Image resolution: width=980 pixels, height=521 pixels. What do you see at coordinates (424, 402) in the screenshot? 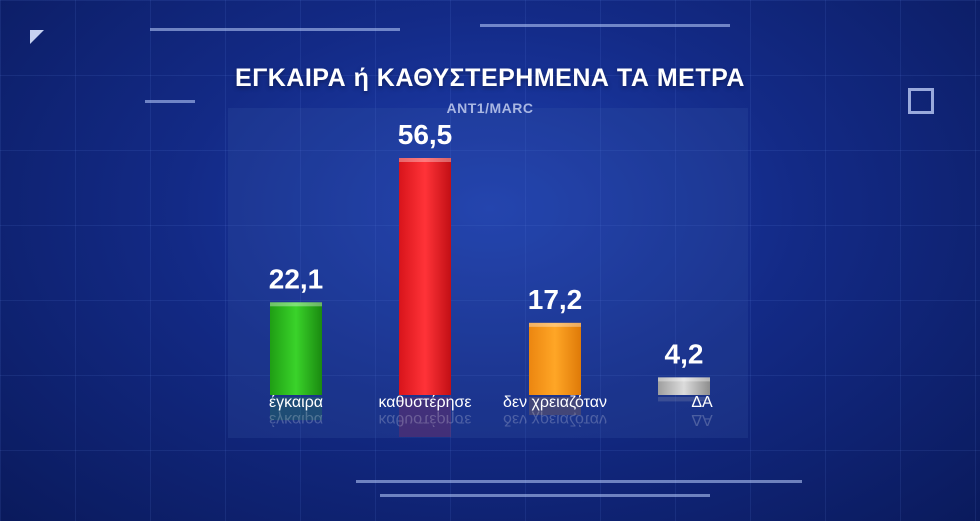
I see `category-label: καθυστέρησε` at bounding box center [424, 402].